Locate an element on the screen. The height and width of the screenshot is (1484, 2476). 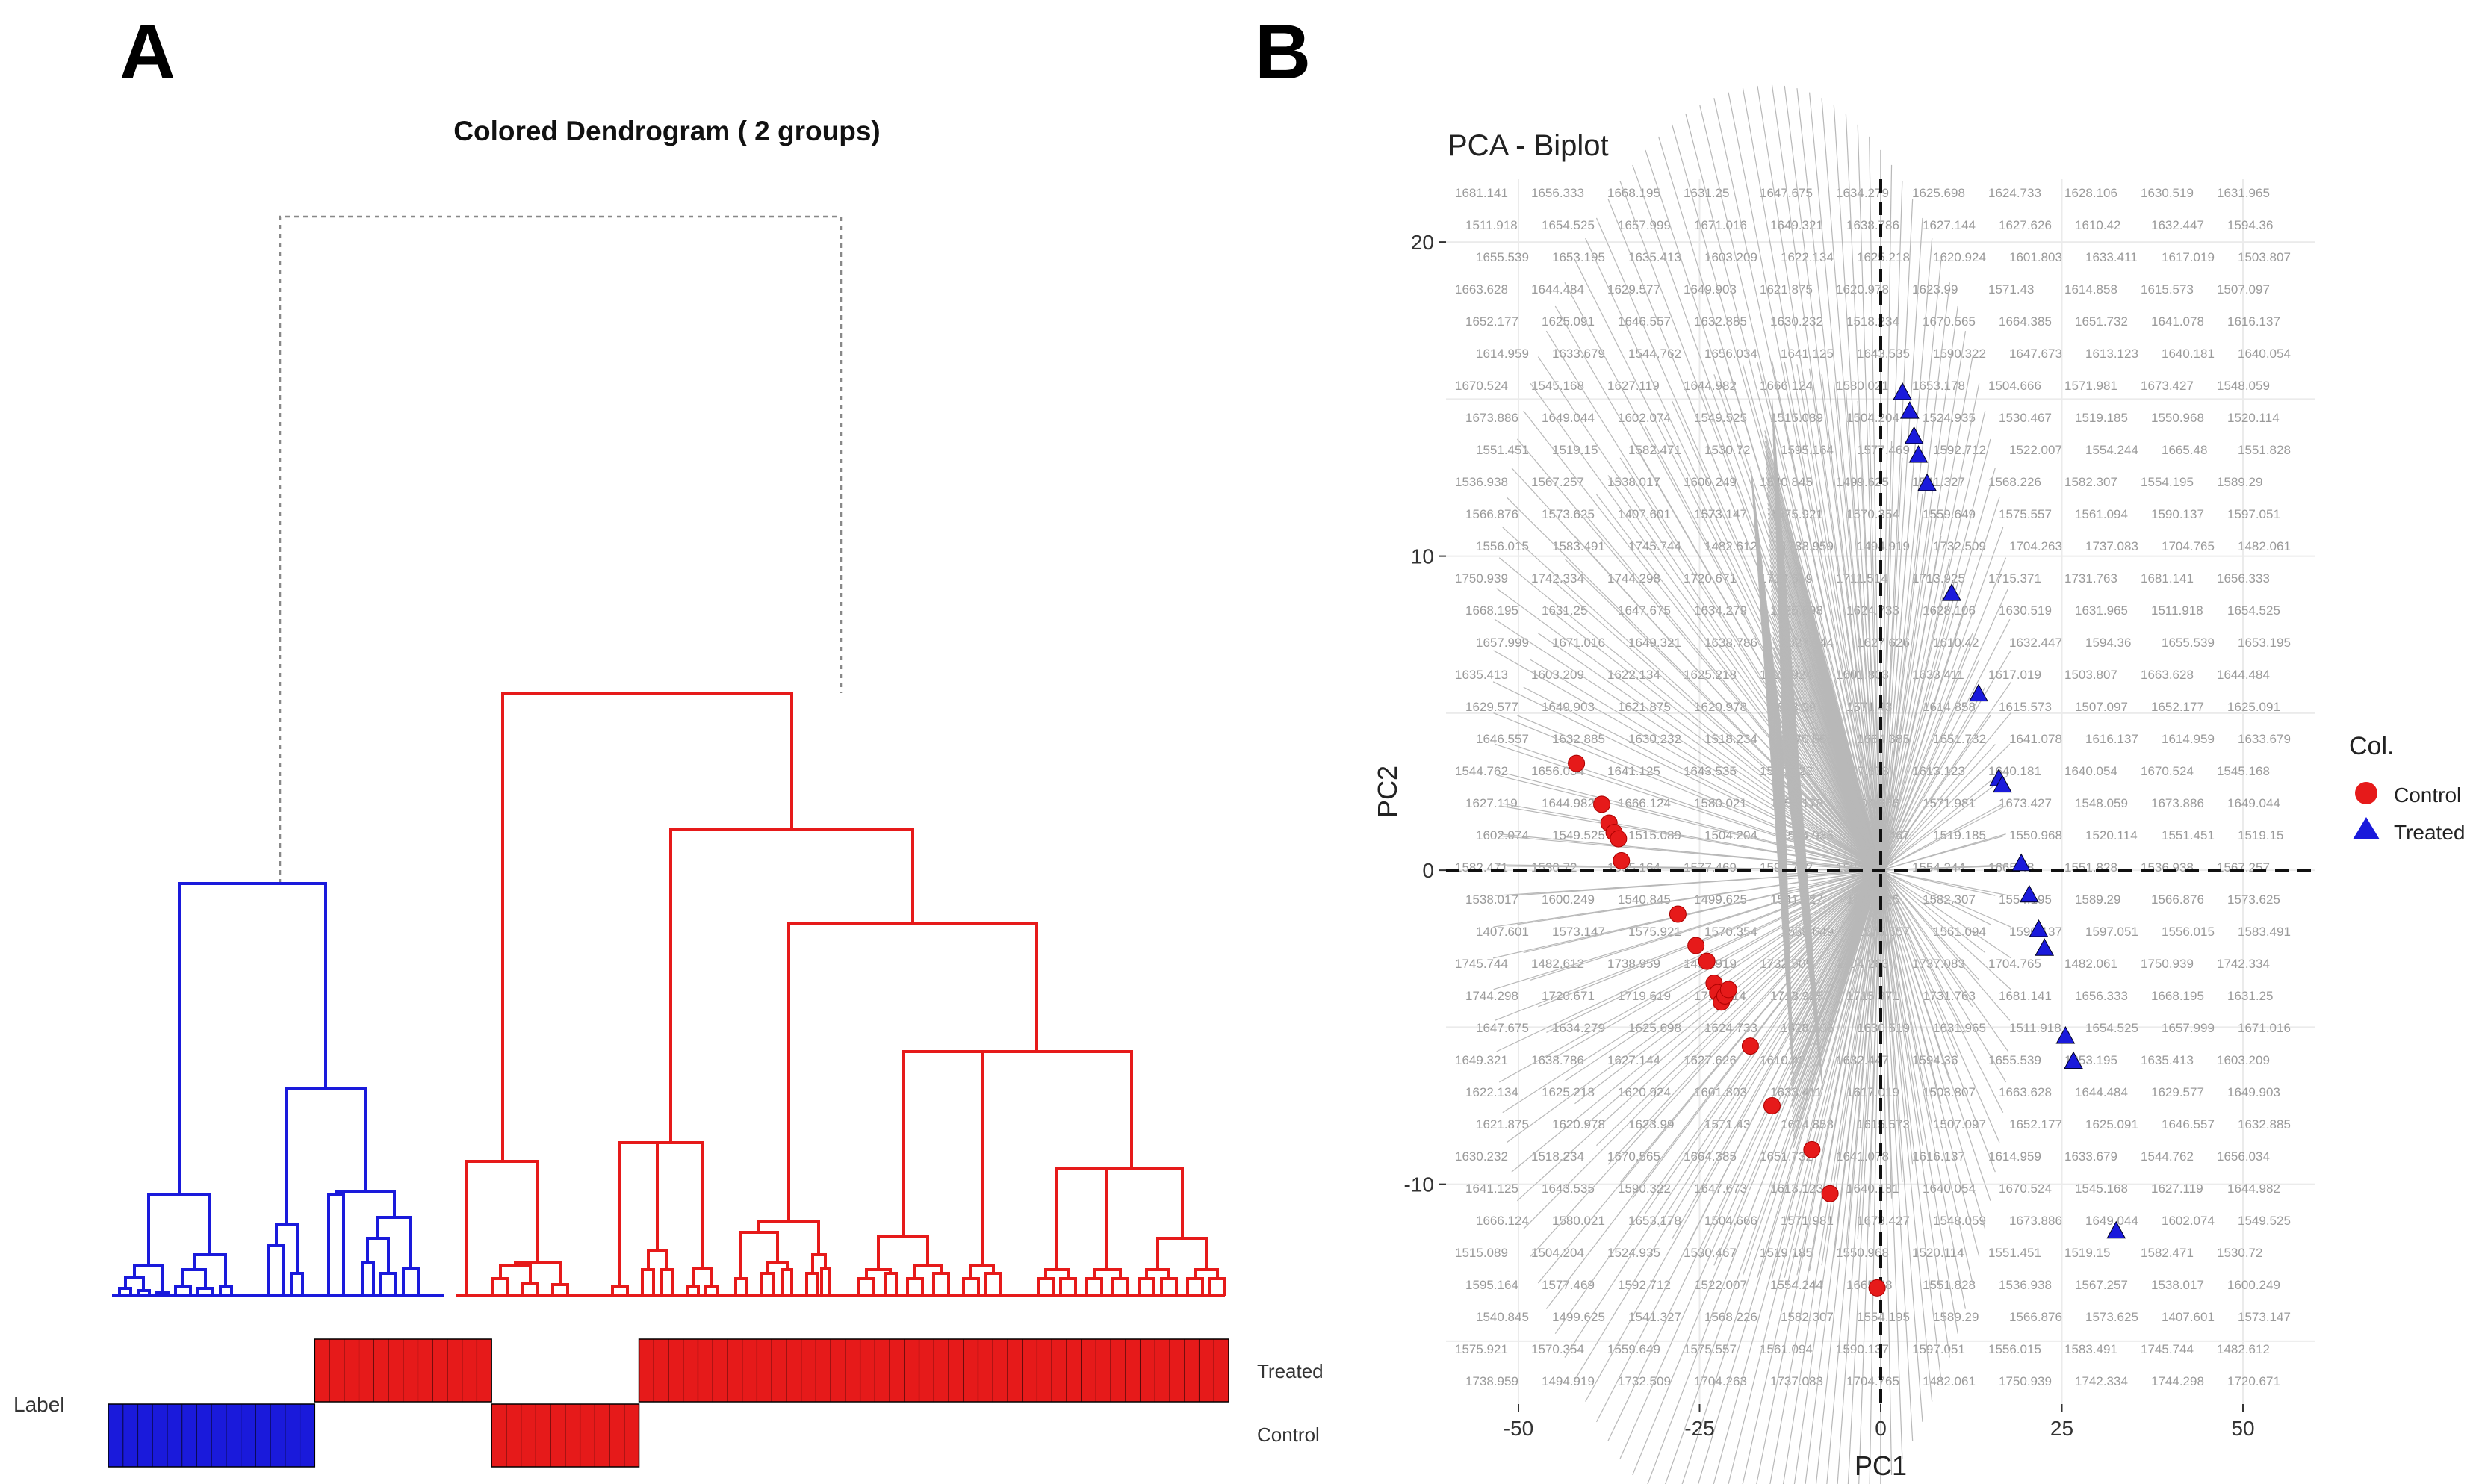
dendrogram-red-cluster is located at coordinates (841, 995).